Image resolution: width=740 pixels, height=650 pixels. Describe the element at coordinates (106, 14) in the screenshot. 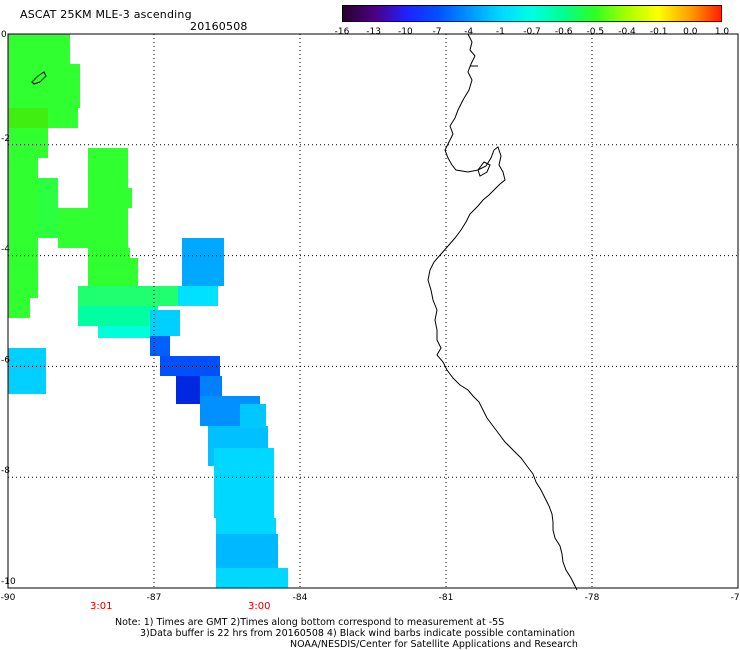

I see `product-title: ASCAT 25KM MLE-3 ascending` at that location.